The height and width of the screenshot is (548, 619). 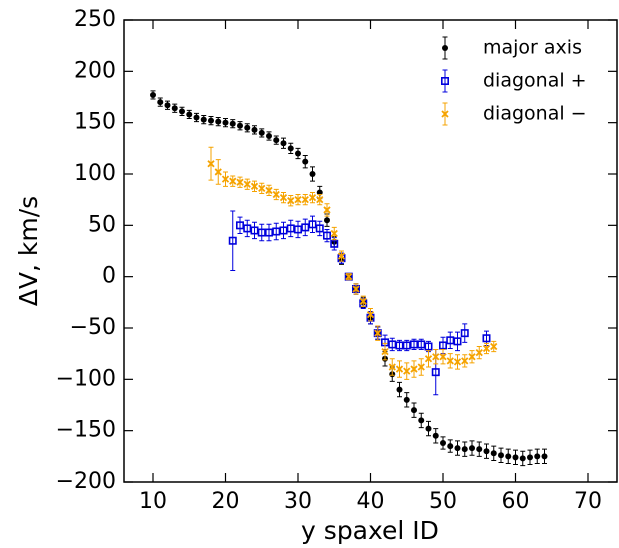 What do you see at coordinates (443, 501) in the screenshot?
I see `x-tick-label: 50` at bounding box center [443, 501].